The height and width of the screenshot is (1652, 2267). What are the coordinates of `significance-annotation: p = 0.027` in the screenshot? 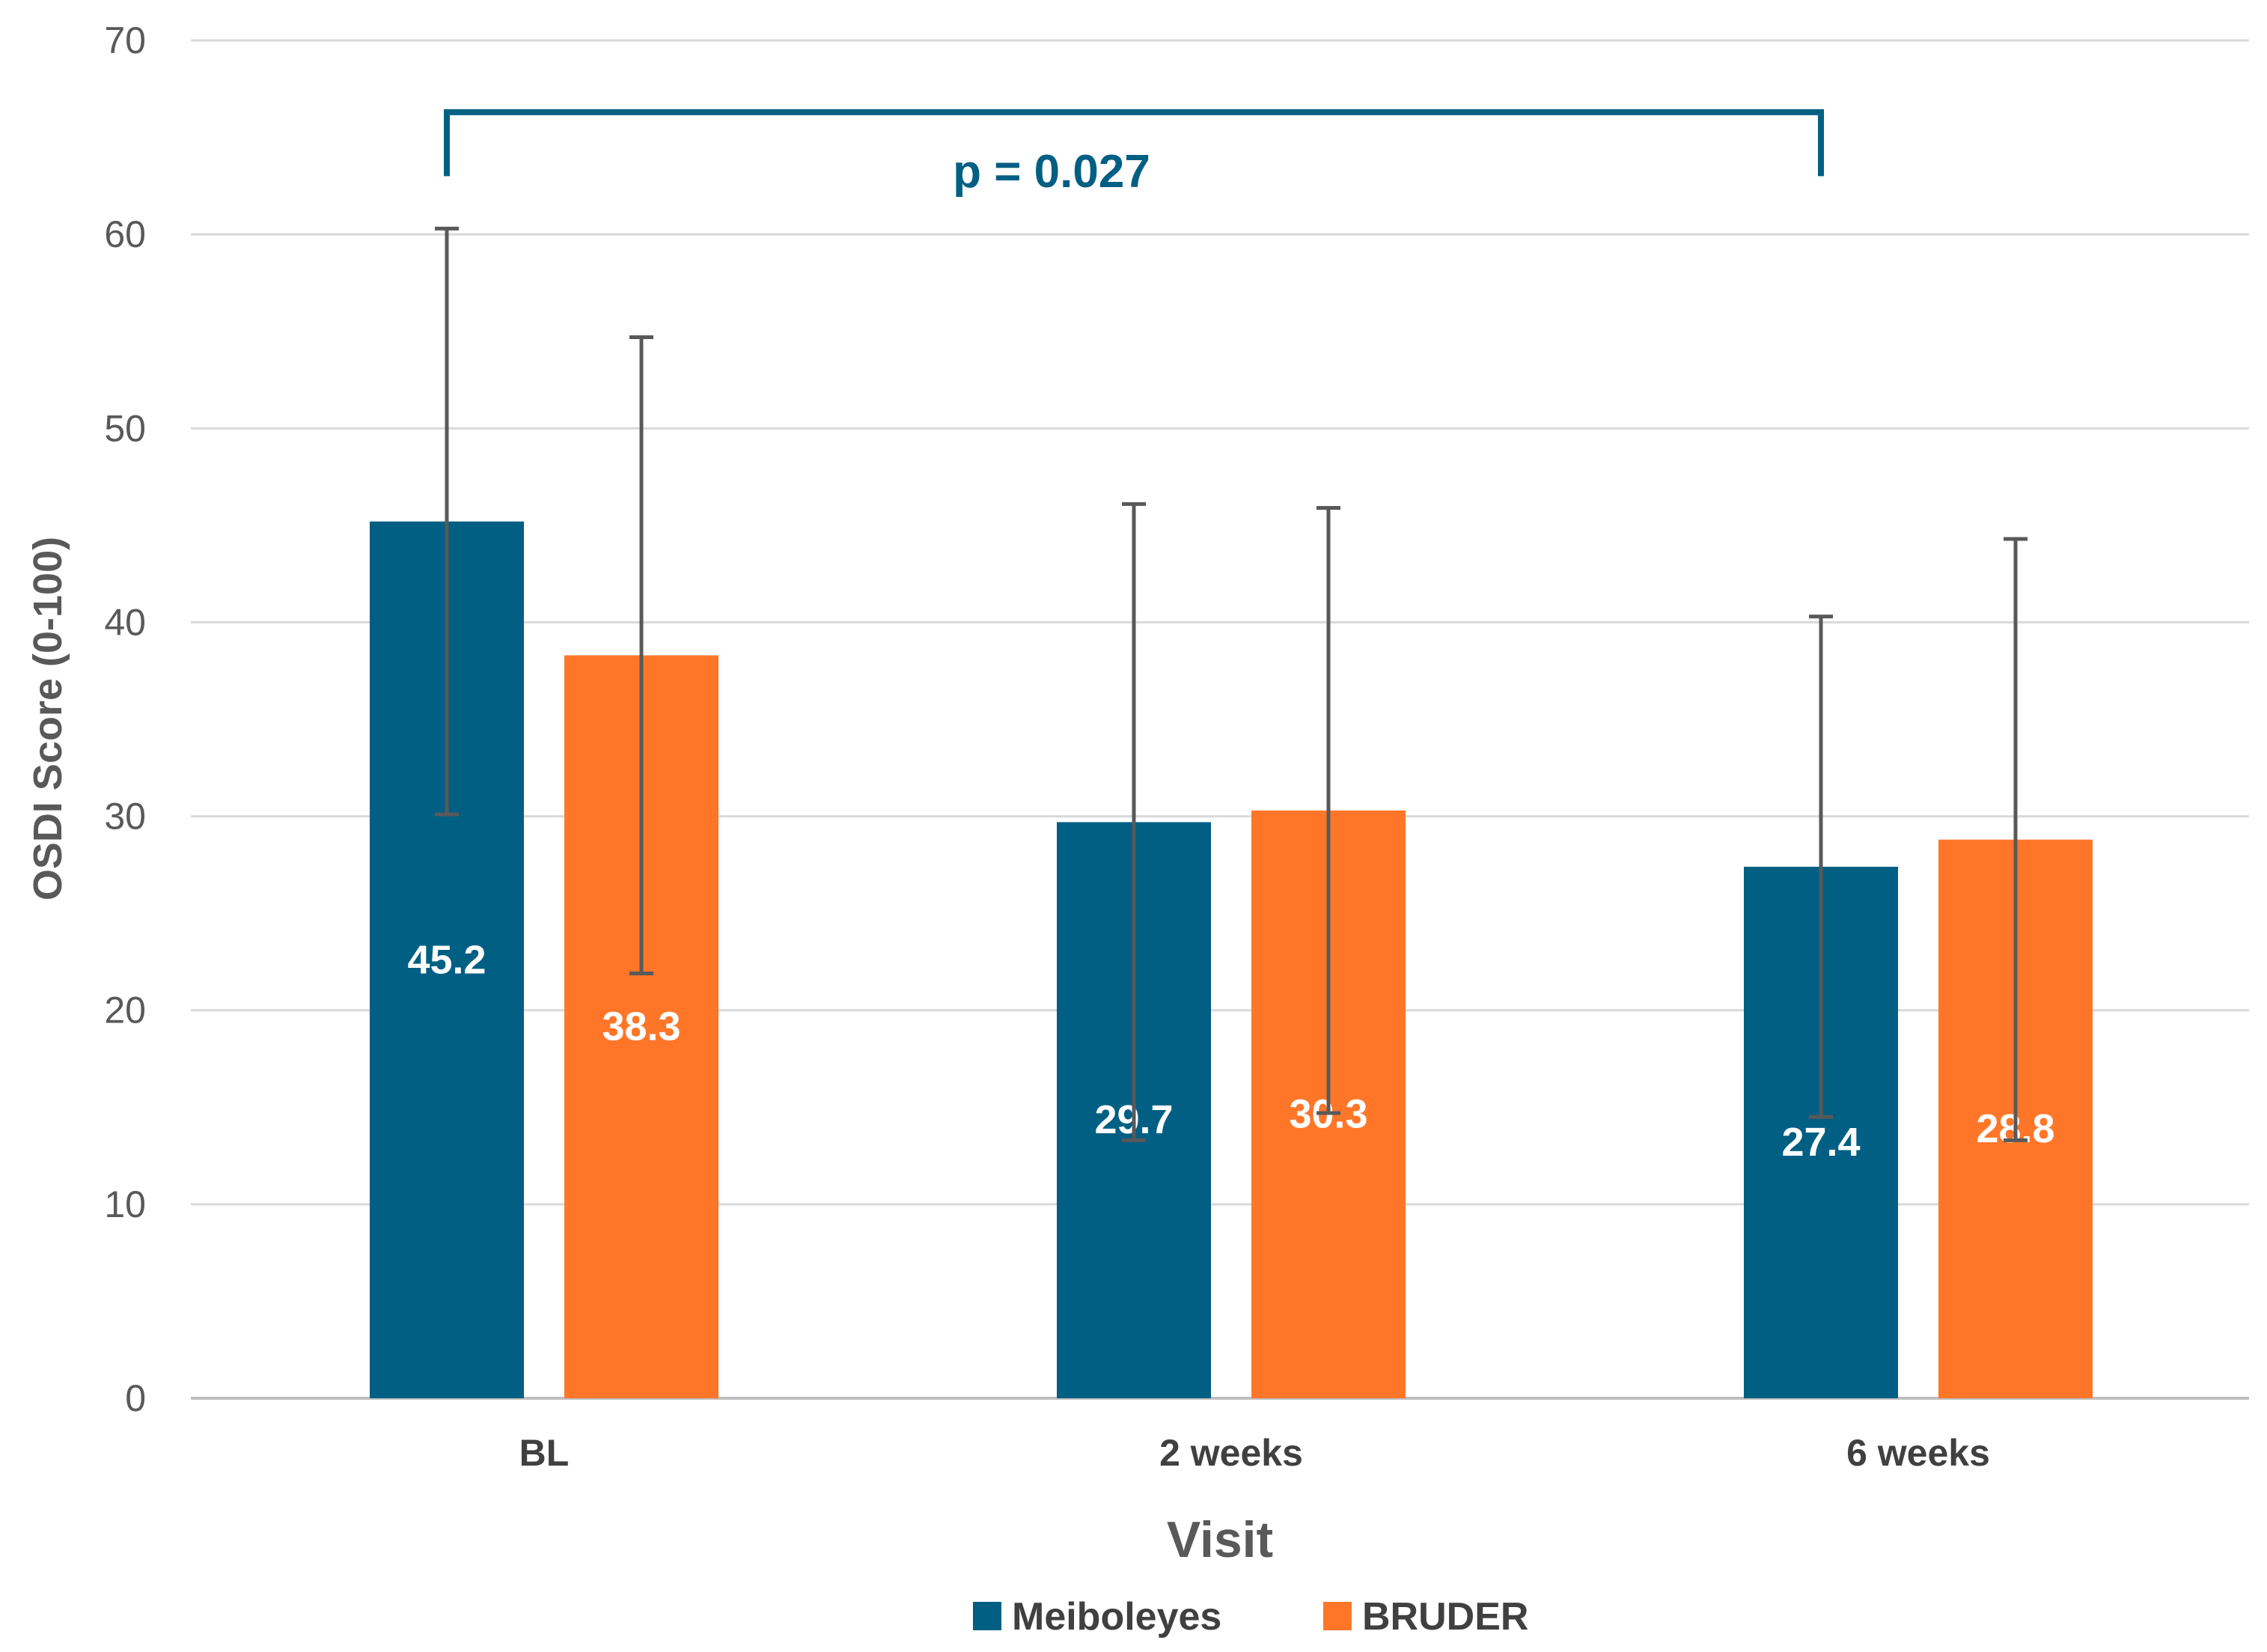 It's located at (1134, 153).